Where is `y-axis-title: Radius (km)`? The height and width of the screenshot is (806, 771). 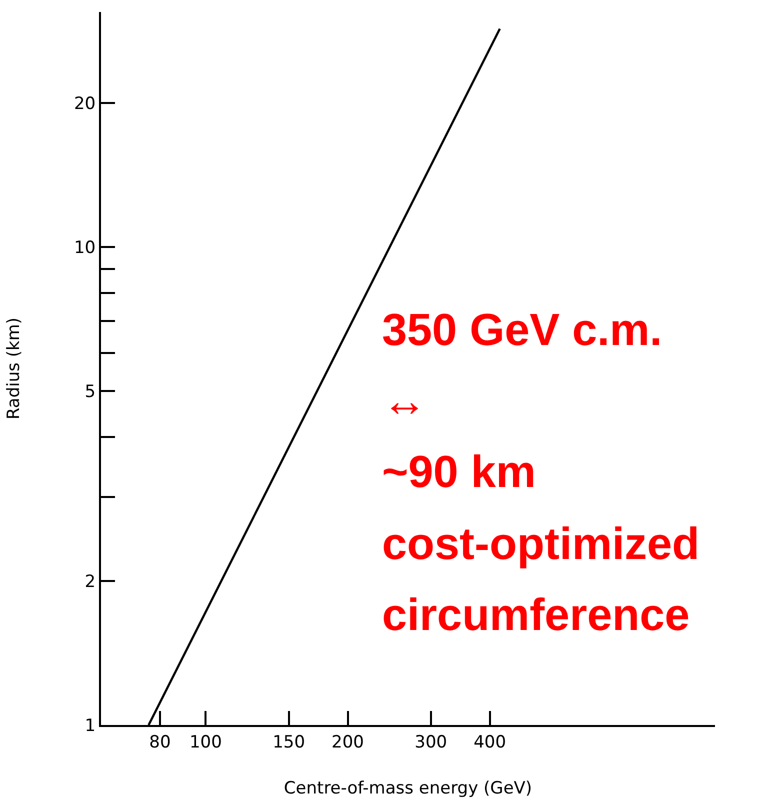 y-axis-title: Radius (km) is located at coordinates (14, 368).